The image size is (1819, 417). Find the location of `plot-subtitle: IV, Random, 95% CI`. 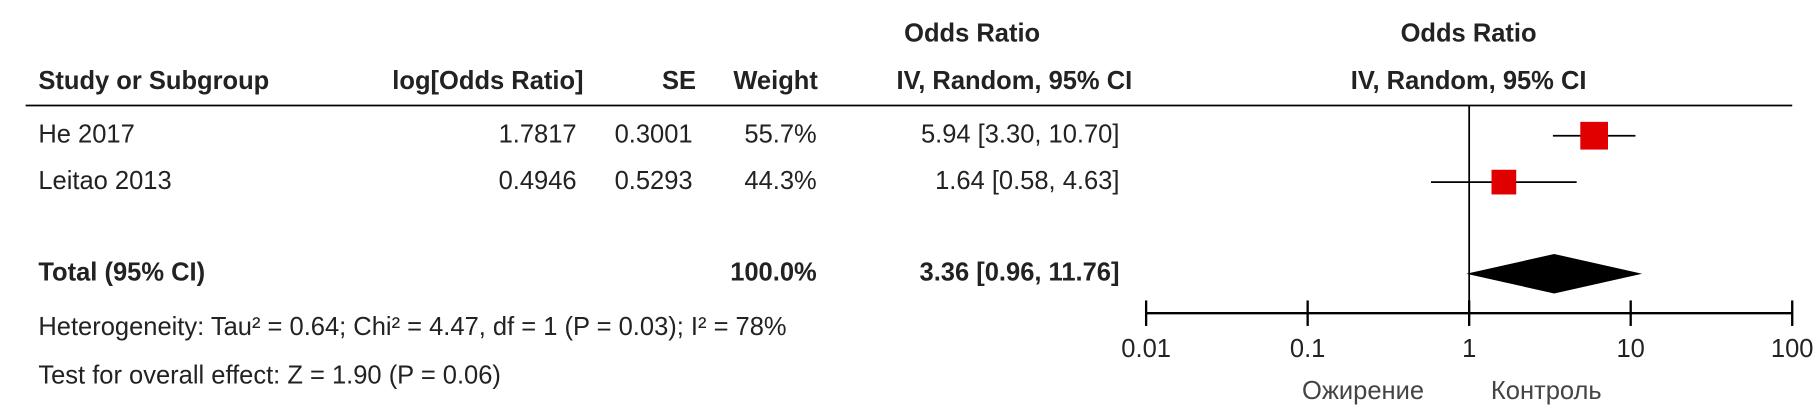

plot-subtitle: IV, Random, 95% CI is located at coordinates (1469, 81).